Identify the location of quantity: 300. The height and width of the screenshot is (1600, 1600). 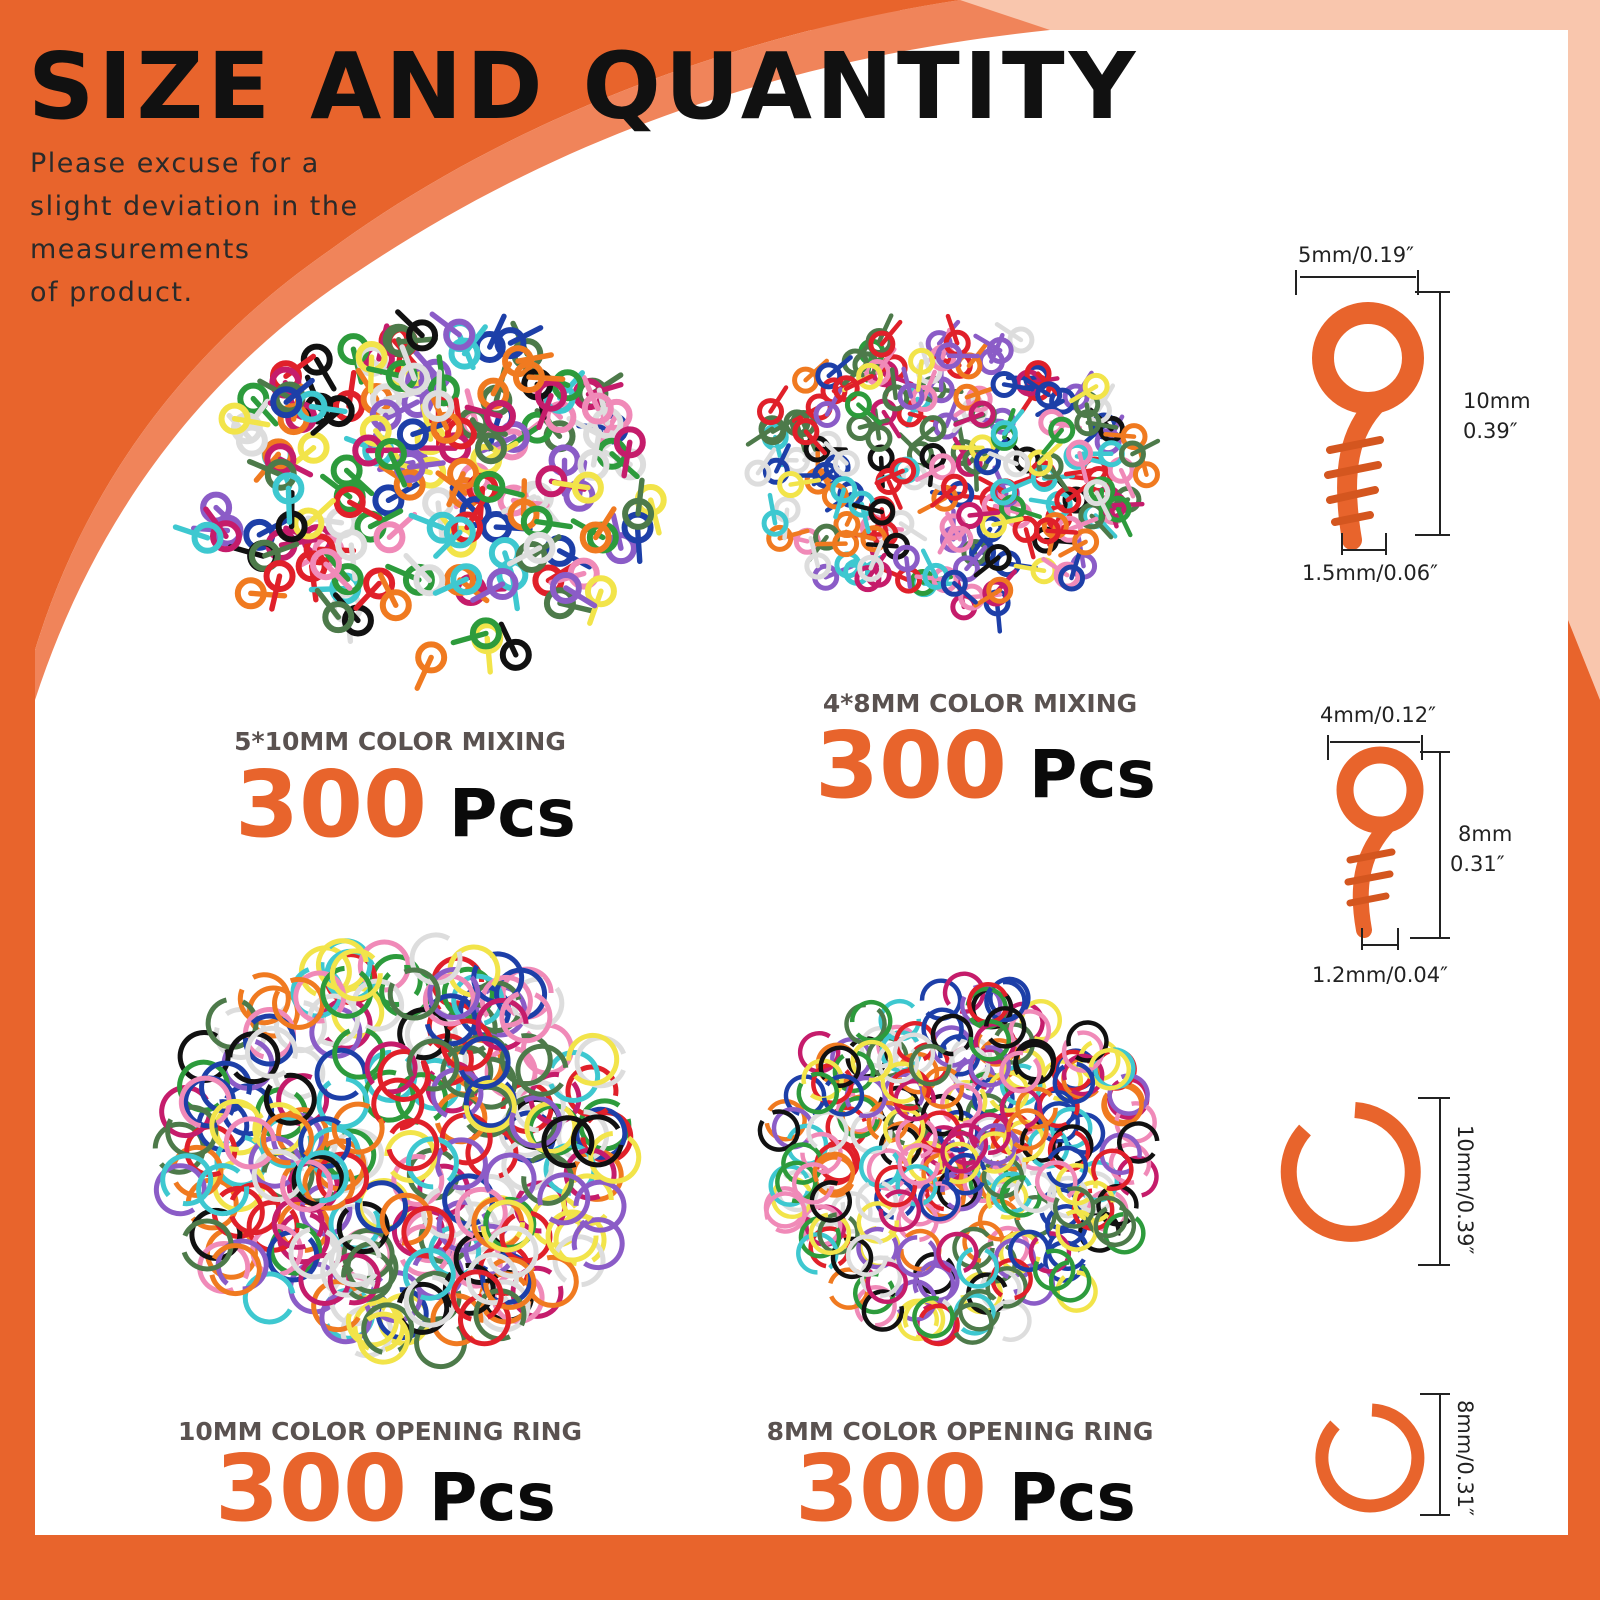
(891, 1488).